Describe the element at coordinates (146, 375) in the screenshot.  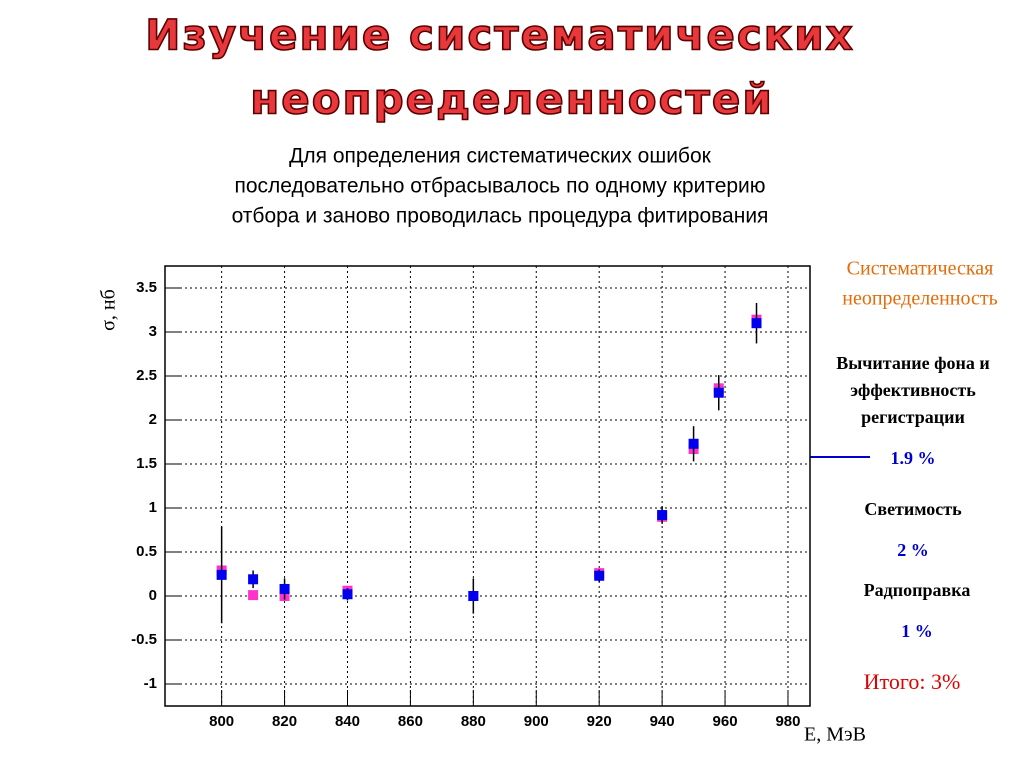
I see `y-tick-label: 2.5` at that location.